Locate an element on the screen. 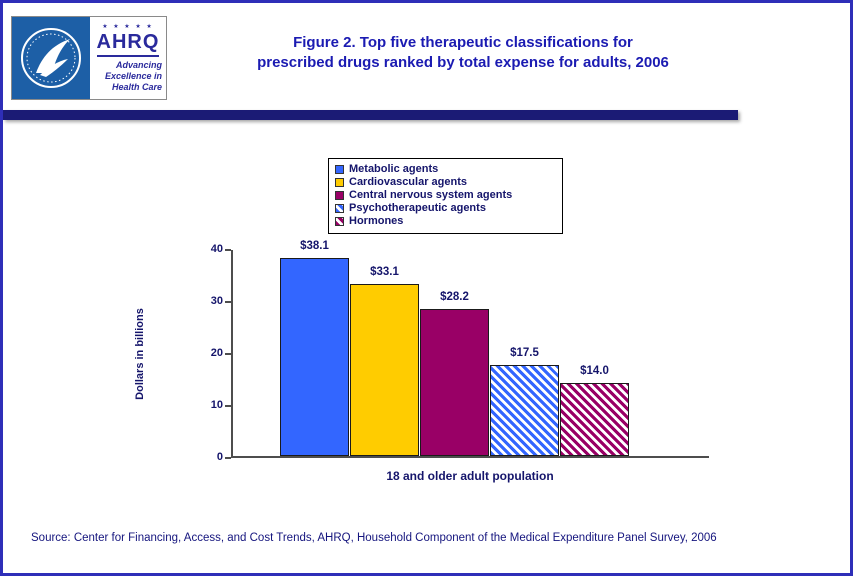 The image size is (853, 576). legend-label: Psychotherapeutic agents is located at coordinates (417, 208).